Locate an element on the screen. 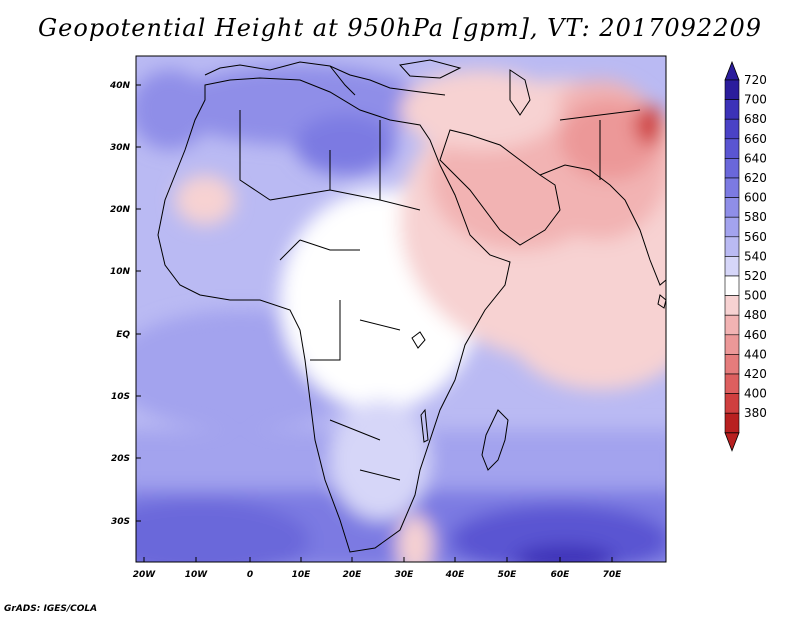 This screenshot has height=618, width=800. colorbar-label: 500 is located at coordinates (755, 296).